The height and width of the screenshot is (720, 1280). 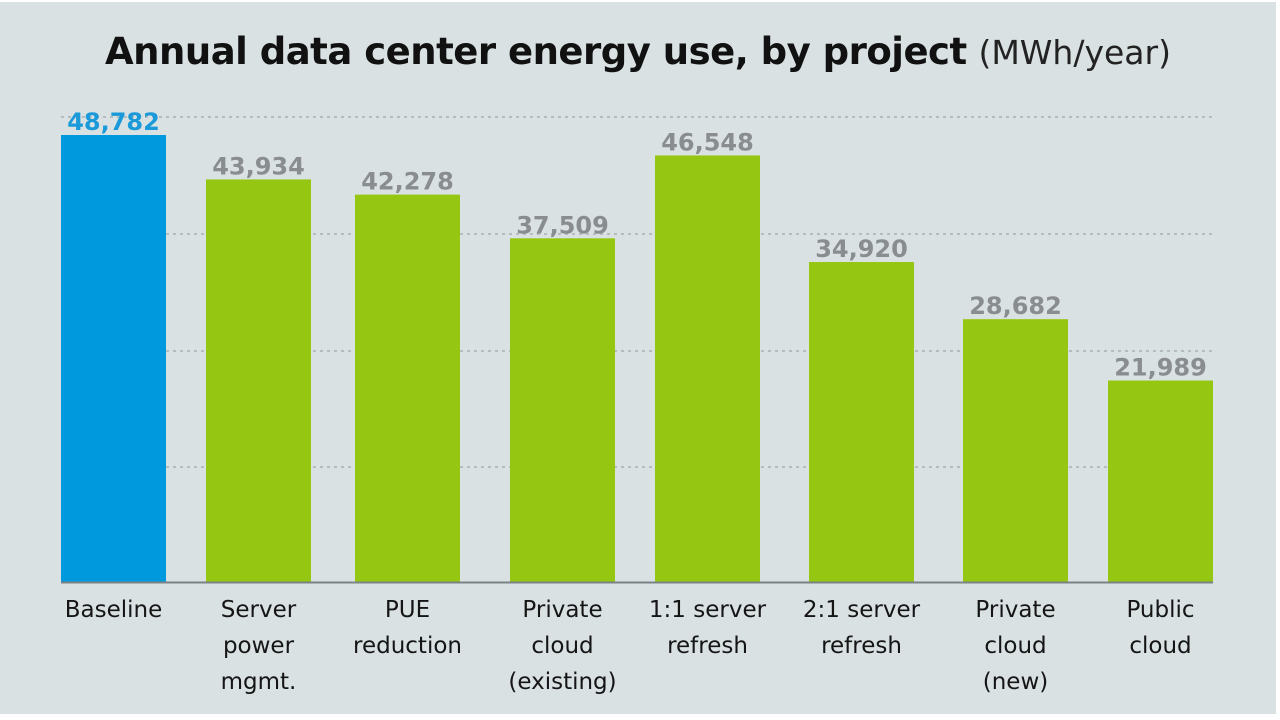 I want to click on category-label: 2:1 server refresh, so click(x=862, y=628).